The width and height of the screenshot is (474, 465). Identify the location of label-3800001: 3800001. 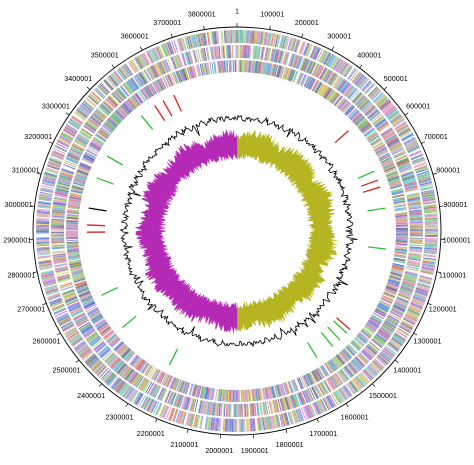
(202, 13).